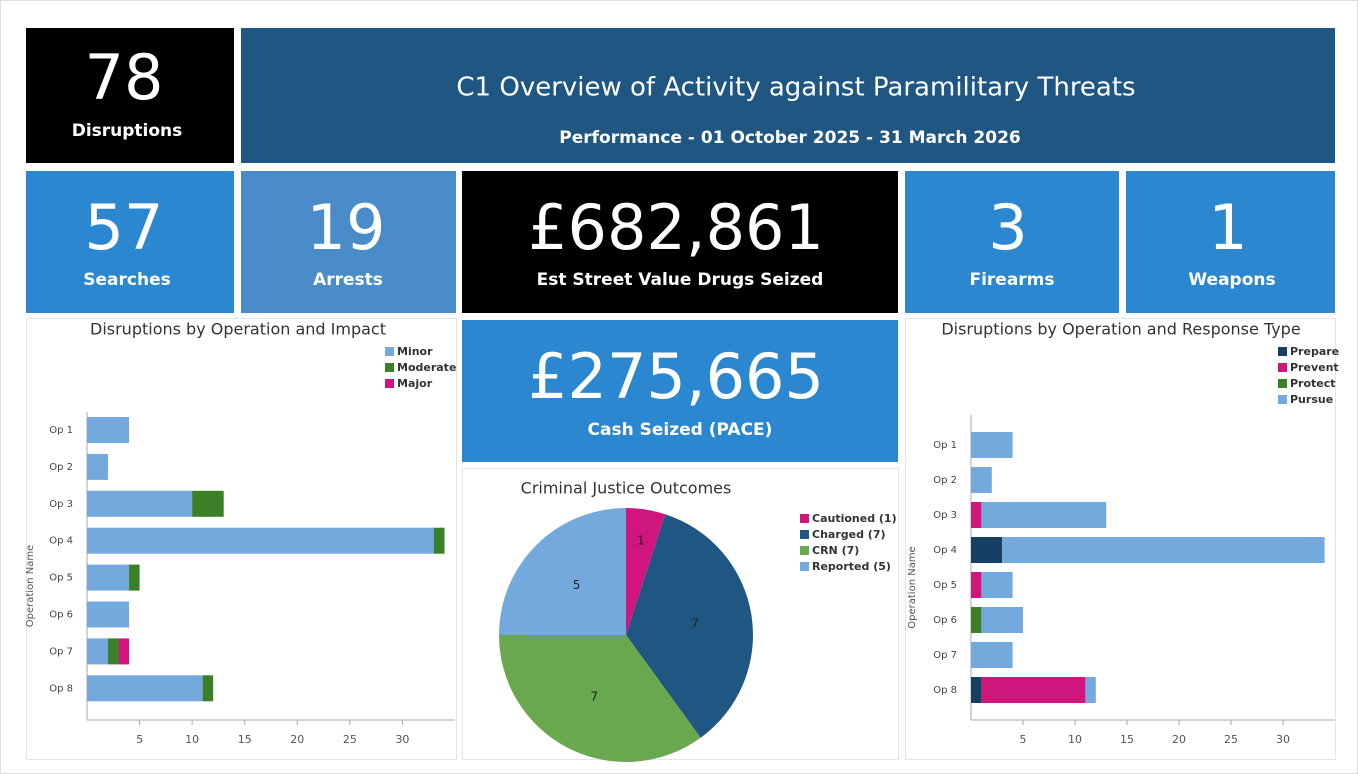  Describe the element at coordinates (641, 540) in the screenshot. I see `data-label: 1` at that location.